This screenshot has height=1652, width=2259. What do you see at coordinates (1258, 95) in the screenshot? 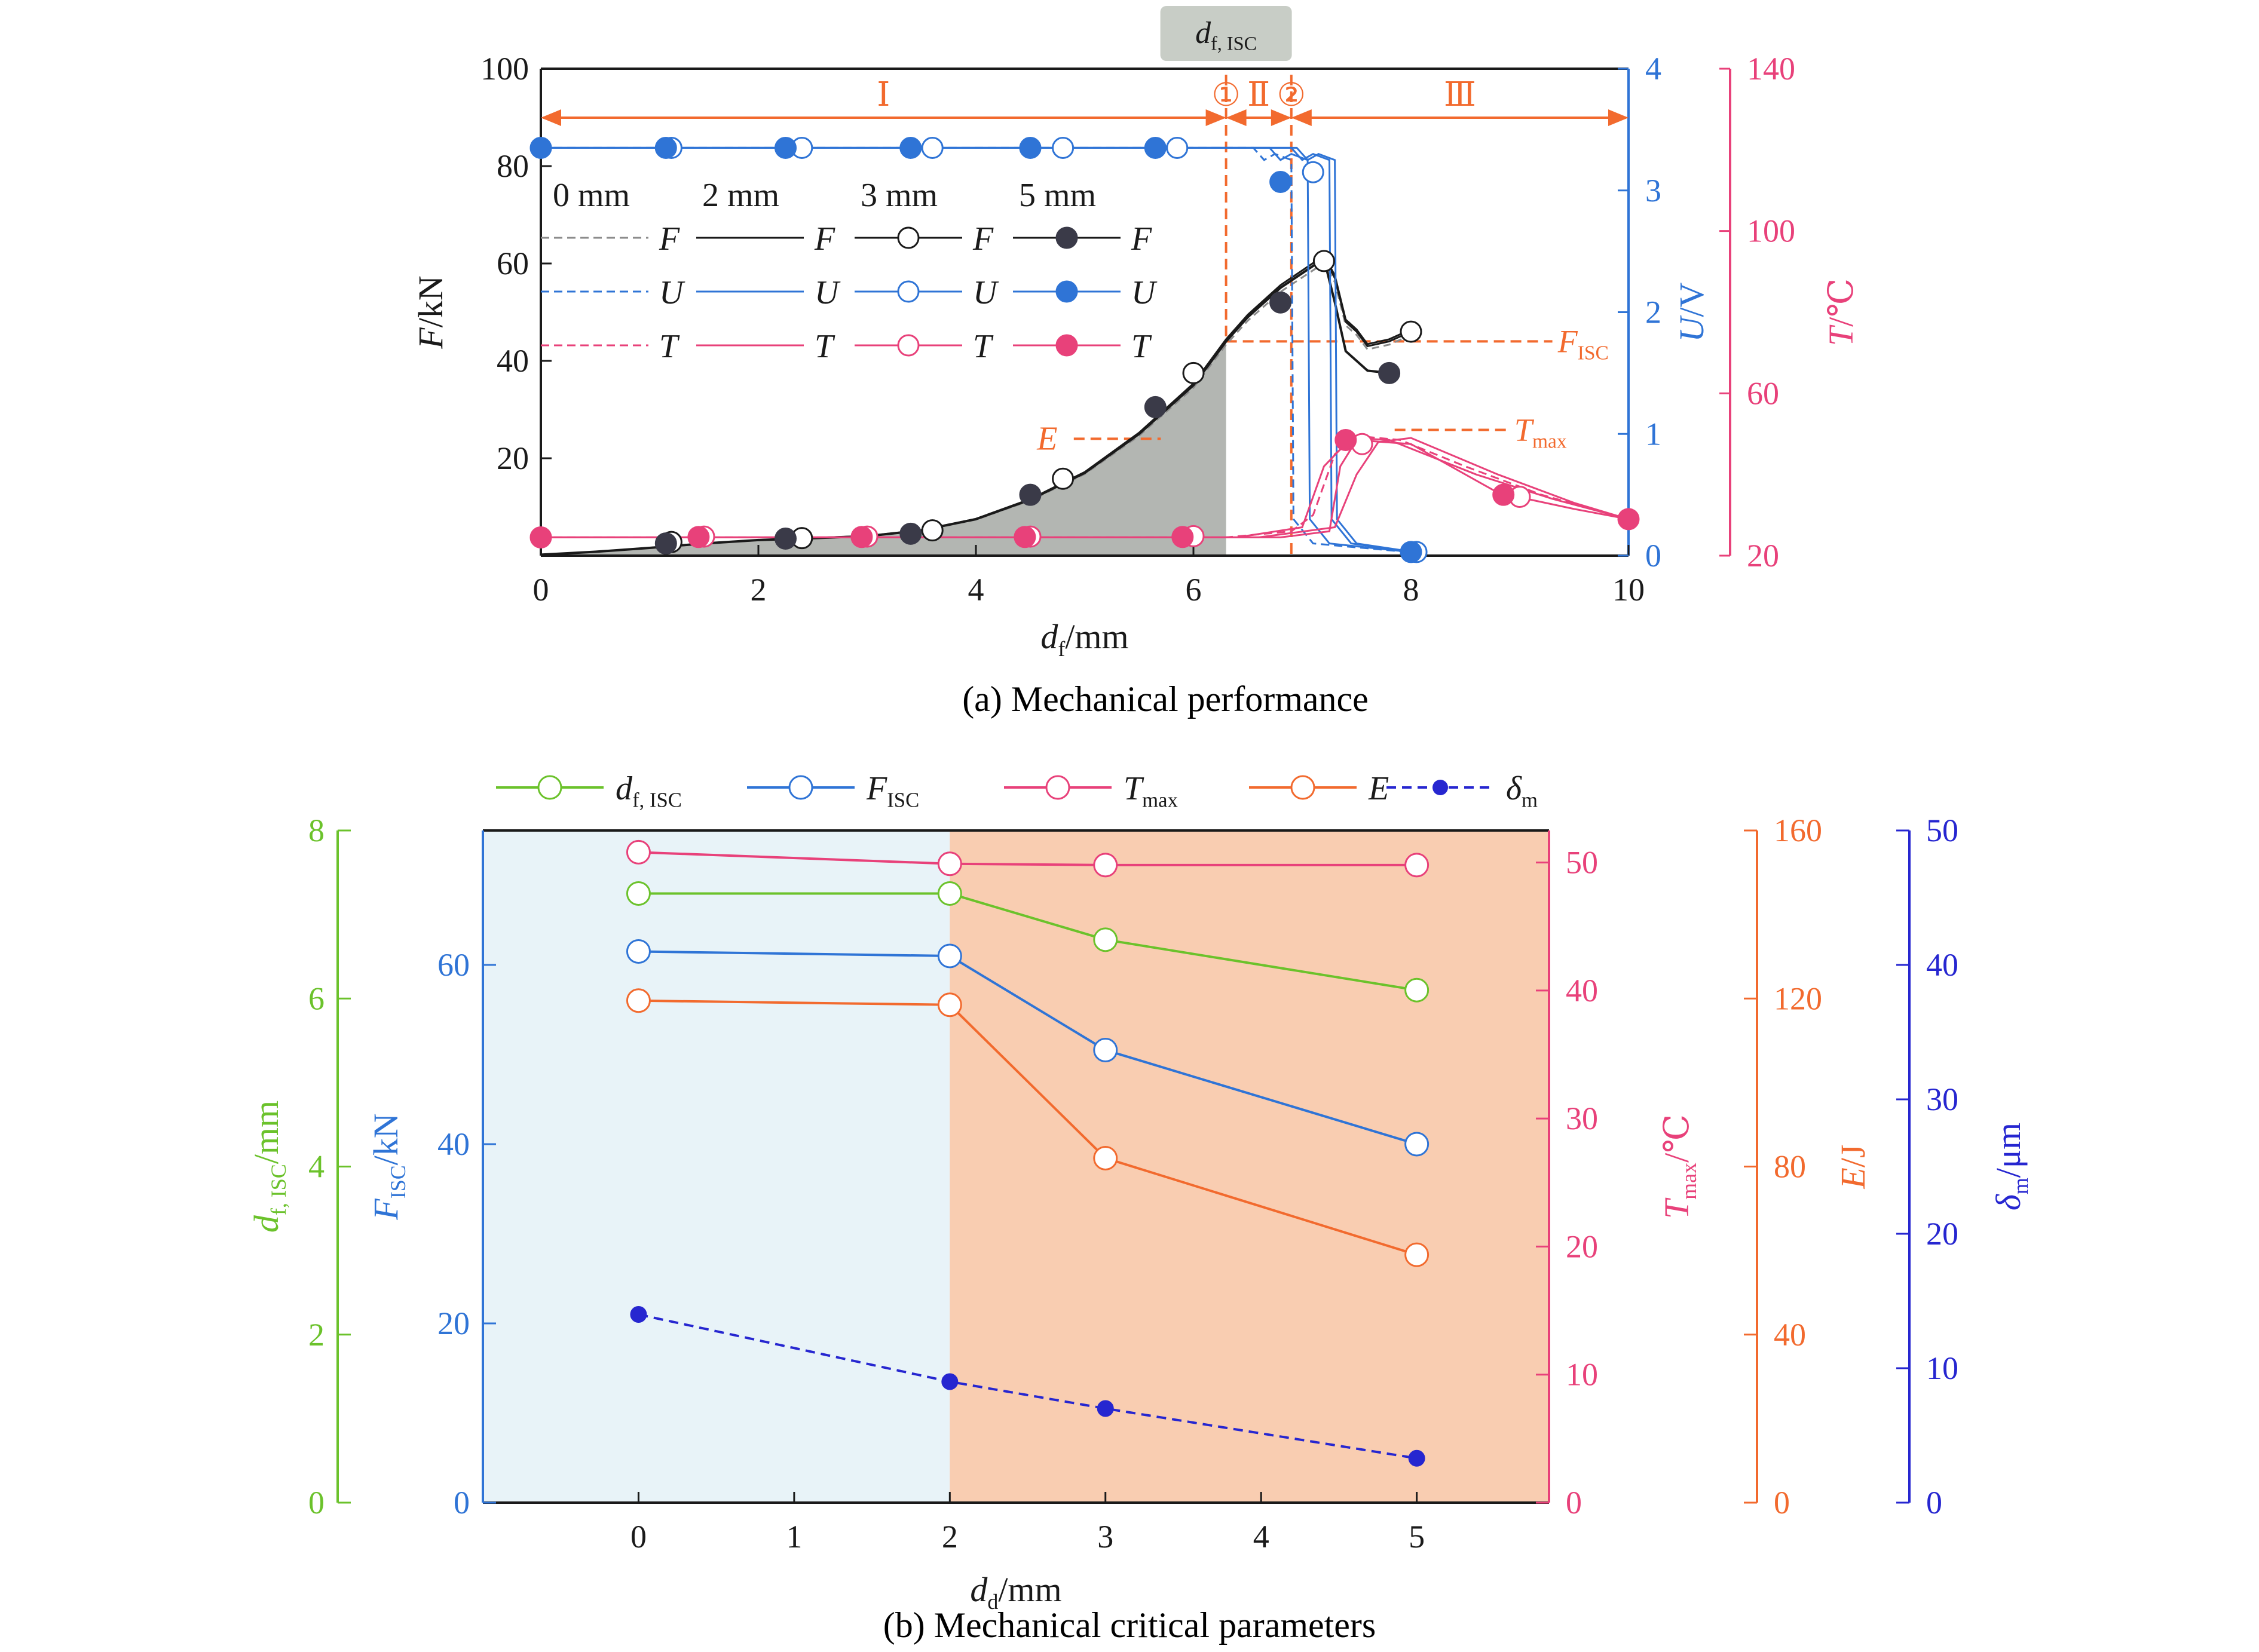
I see `region-label: Ⅱ` at bounding box center [1258, 95].